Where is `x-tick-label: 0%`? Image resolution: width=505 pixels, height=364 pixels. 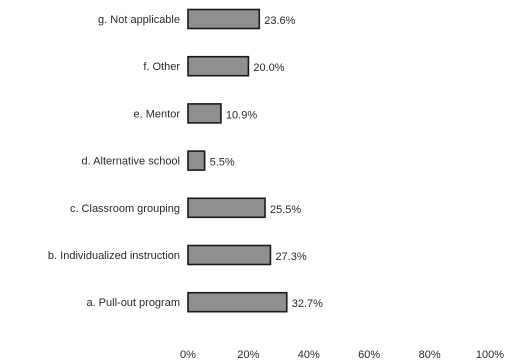 x-tick-label: 0% is located at coordinates (188, 355).